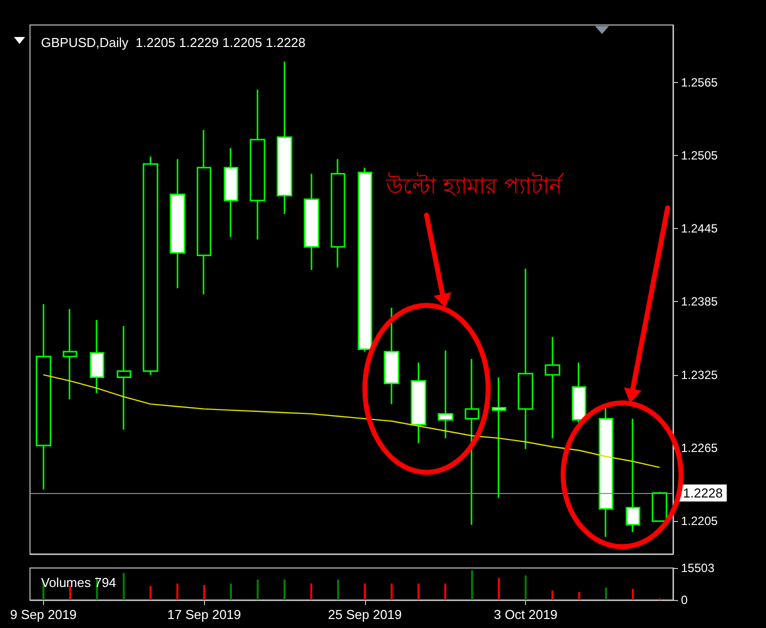 The image size is (766, 628). I want to click on x-tick-label: 17 Sep 2019, so click(204, 614).